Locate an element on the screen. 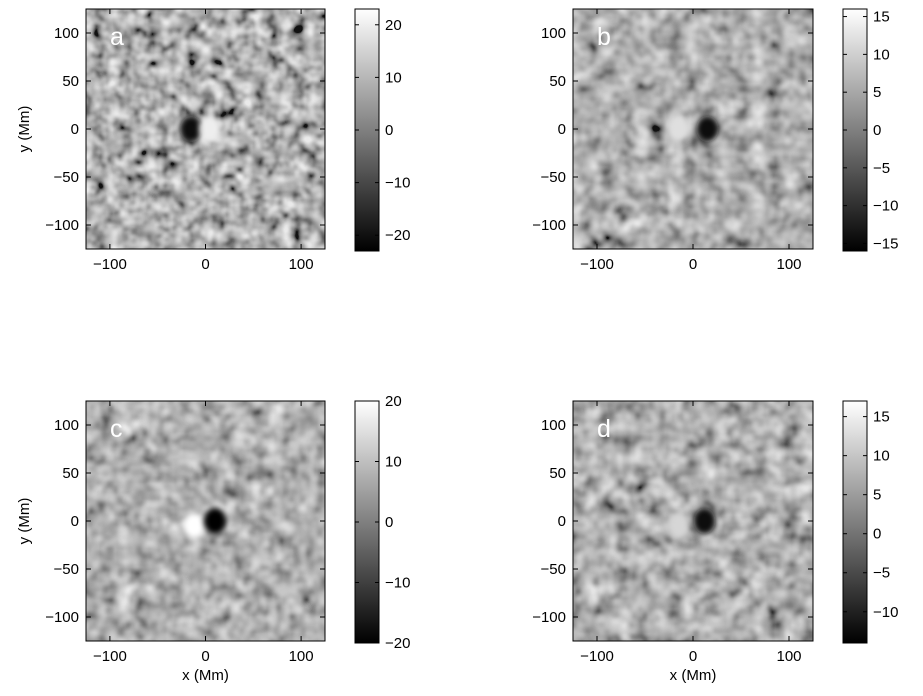  colorbar-tick-label: −15 is located at coordinates (885, 243).